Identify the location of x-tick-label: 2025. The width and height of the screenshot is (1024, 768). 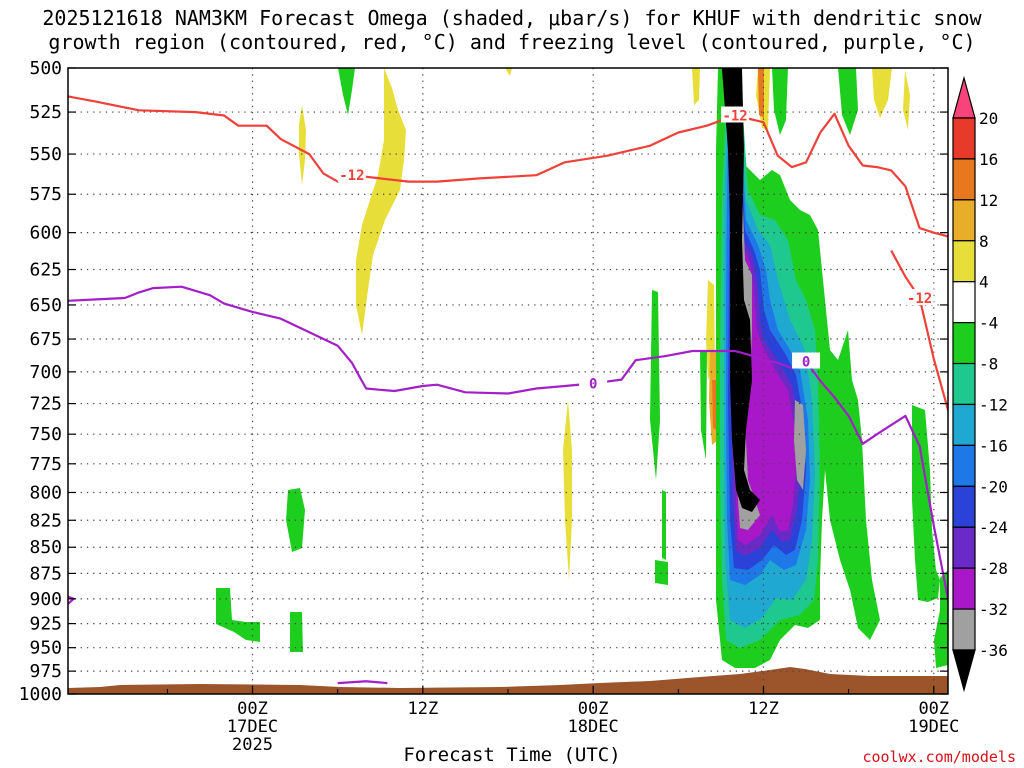
(252, 745).